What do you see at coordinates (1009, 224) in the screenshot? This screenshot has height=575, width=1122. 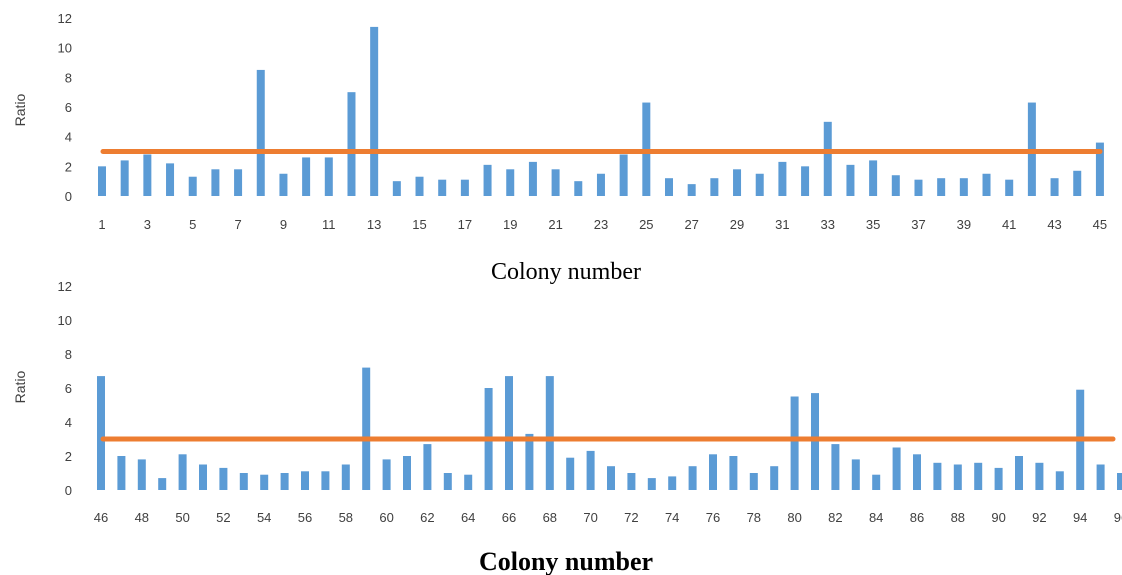 I see `x-tick-label-top: 41` at bounding box center [1009, 224].